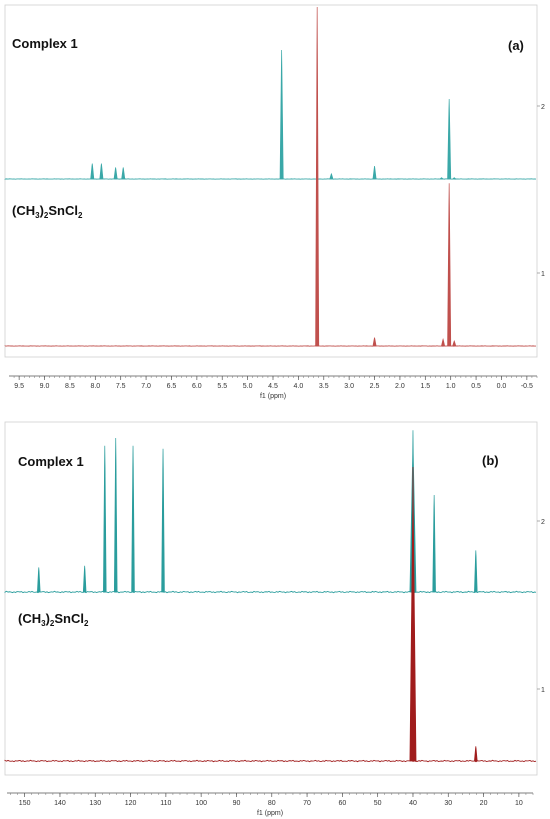 This screenshot has width=550, height=819. Describe the element at coordinates (248, 386) in the screenshot. I see `x-tick-label: 5.0` at that location.